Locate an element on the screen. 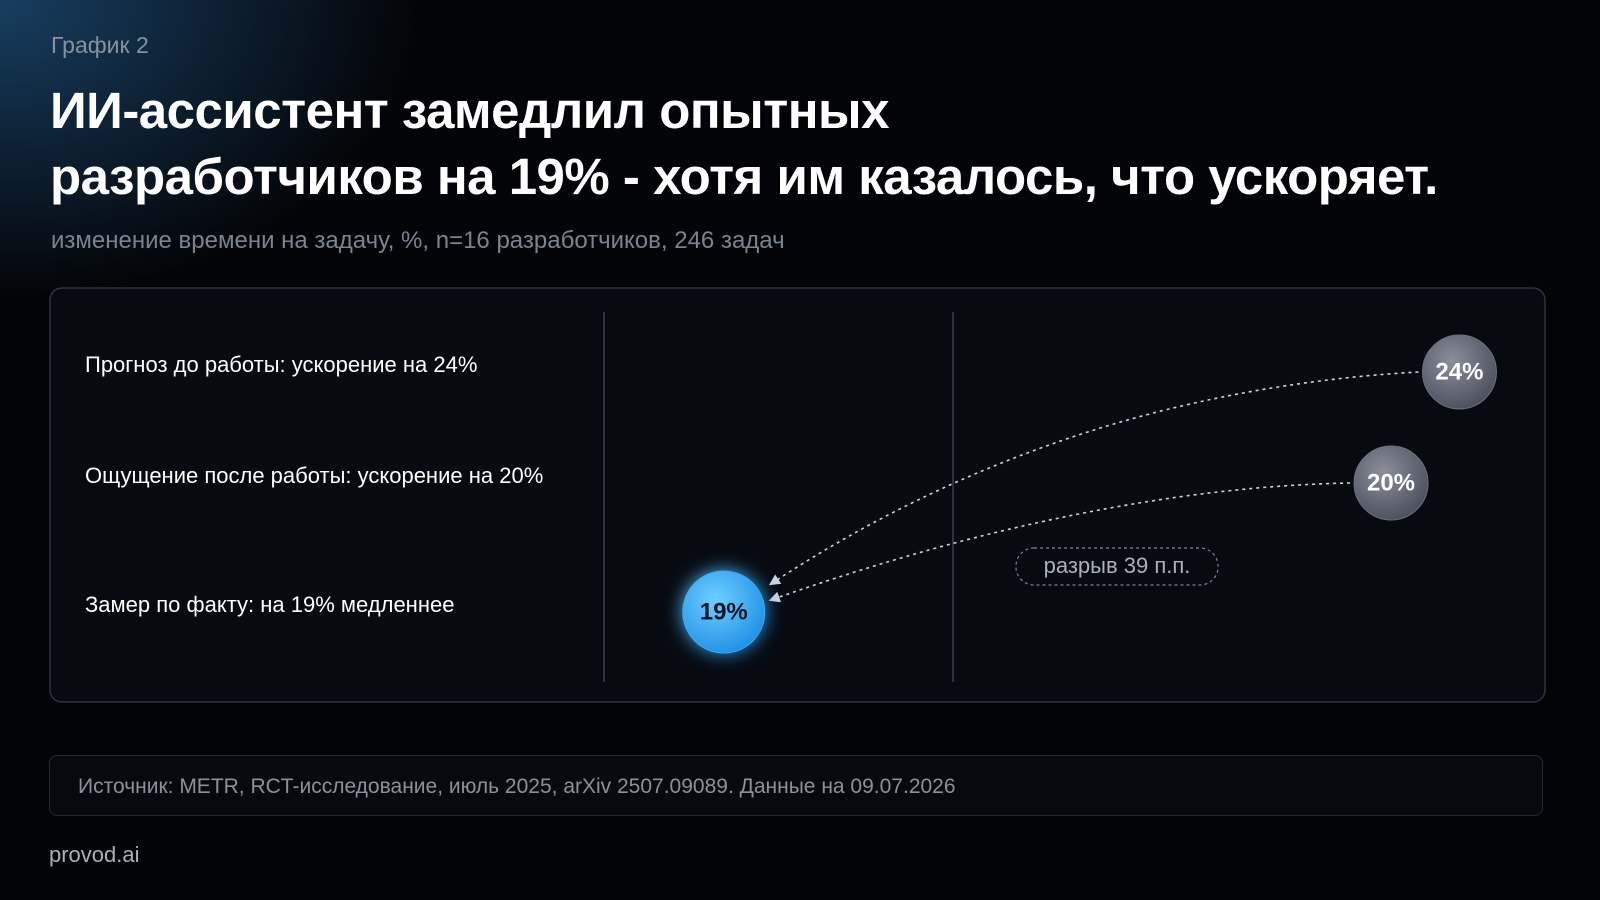  data-label: 24% is located at coordinates (1459, 371).